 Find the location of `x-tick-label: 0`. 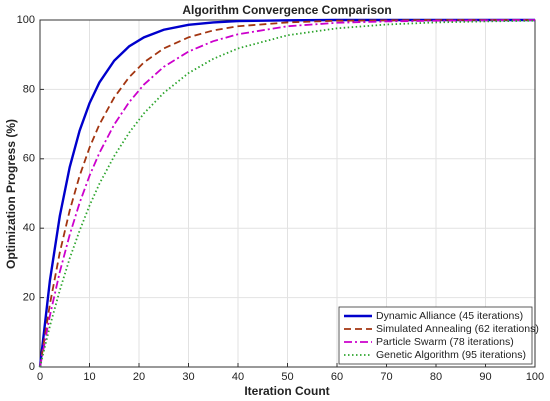

x-tick-label: 0 is located at coordinates (40, 377).